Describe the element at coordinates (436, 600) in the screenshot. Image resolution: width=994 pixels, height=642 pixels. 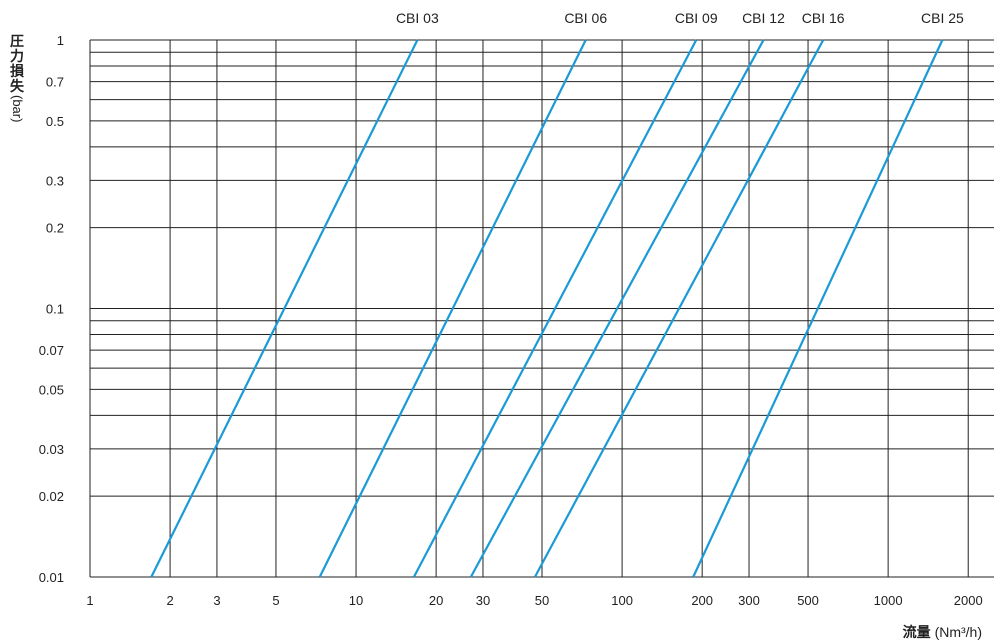
I see `x-tick-label: 20` at that location.